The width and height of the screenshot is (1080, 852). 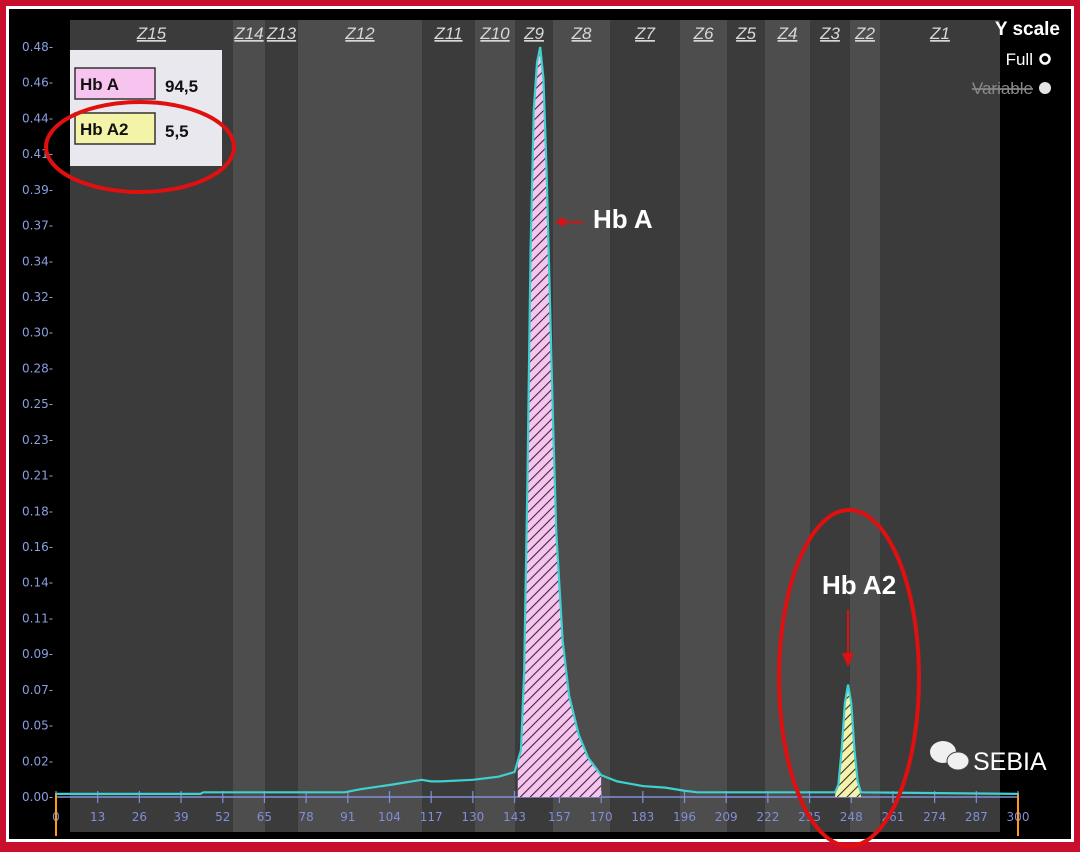 What do you see at coordinates (248, 33) in the screenshot?
I see `zone-label-z14: Z14` at bounding box center [248, 33].